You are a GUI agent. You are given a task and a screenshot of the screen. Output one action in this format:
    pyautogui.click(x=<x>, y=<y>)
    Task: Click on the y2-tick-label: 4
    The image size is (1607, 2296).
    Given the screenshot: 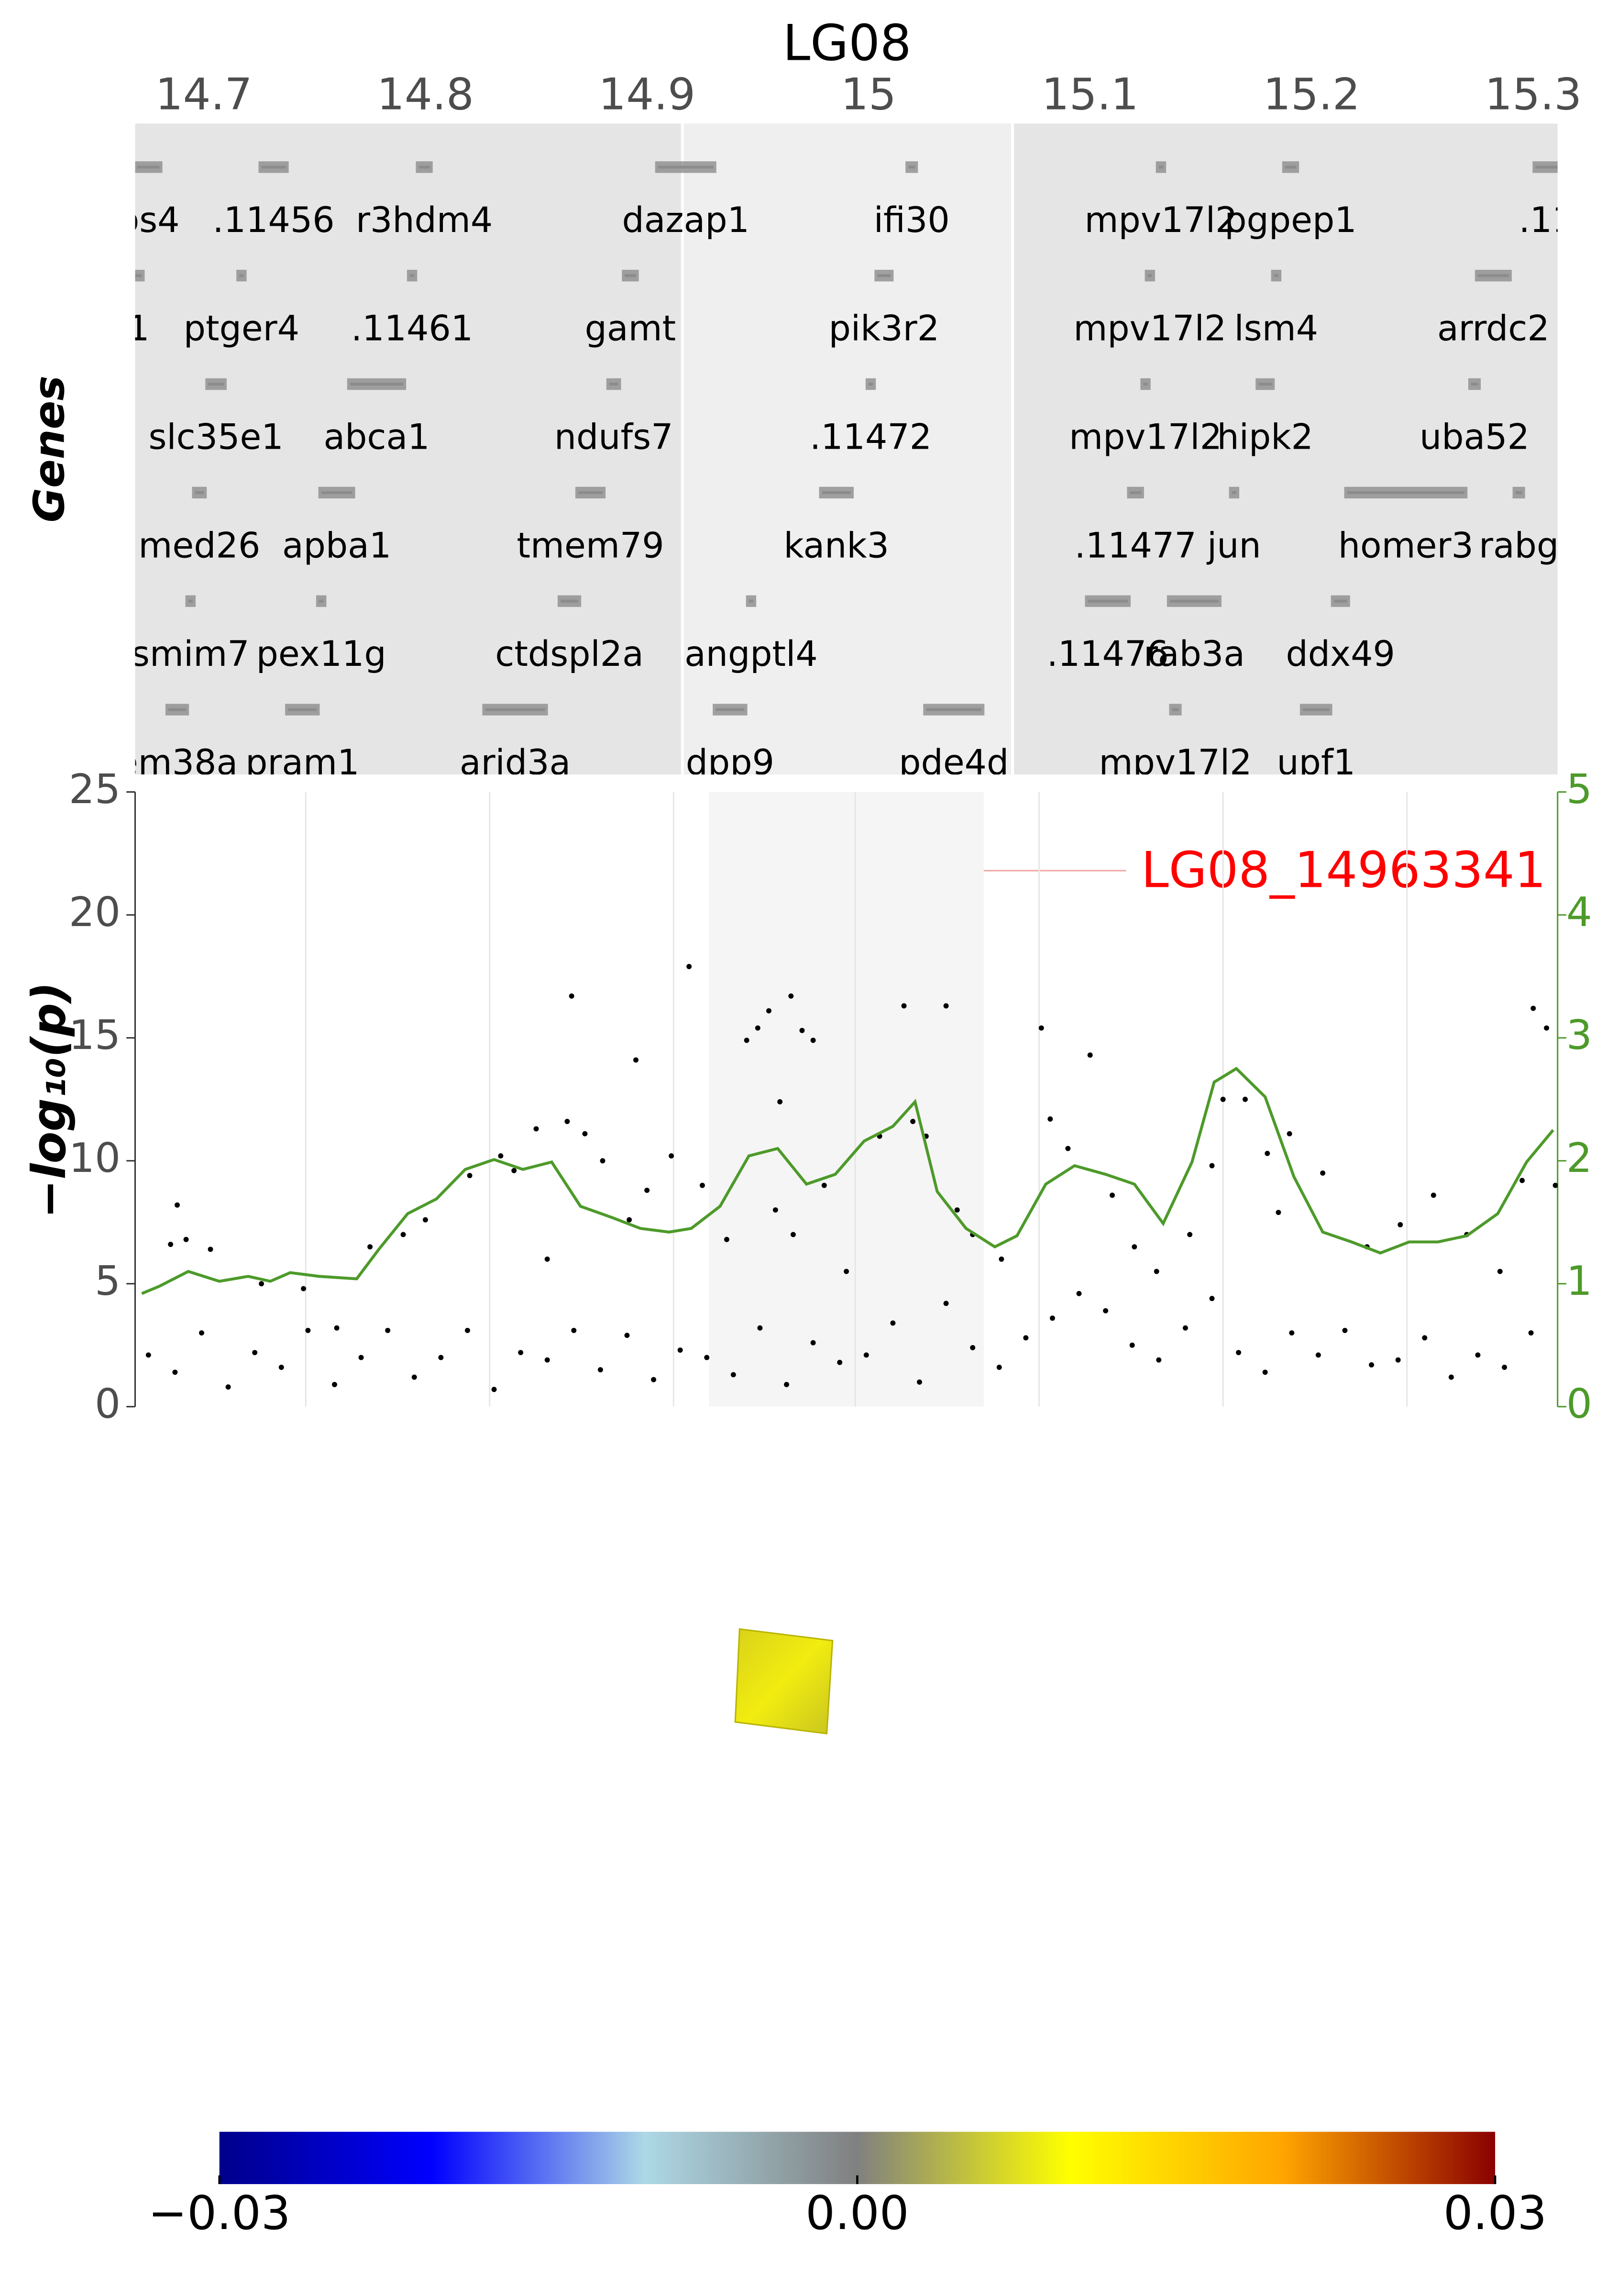 What is the action you would take?
    pyautogui.click(x=1579, y=912)
    